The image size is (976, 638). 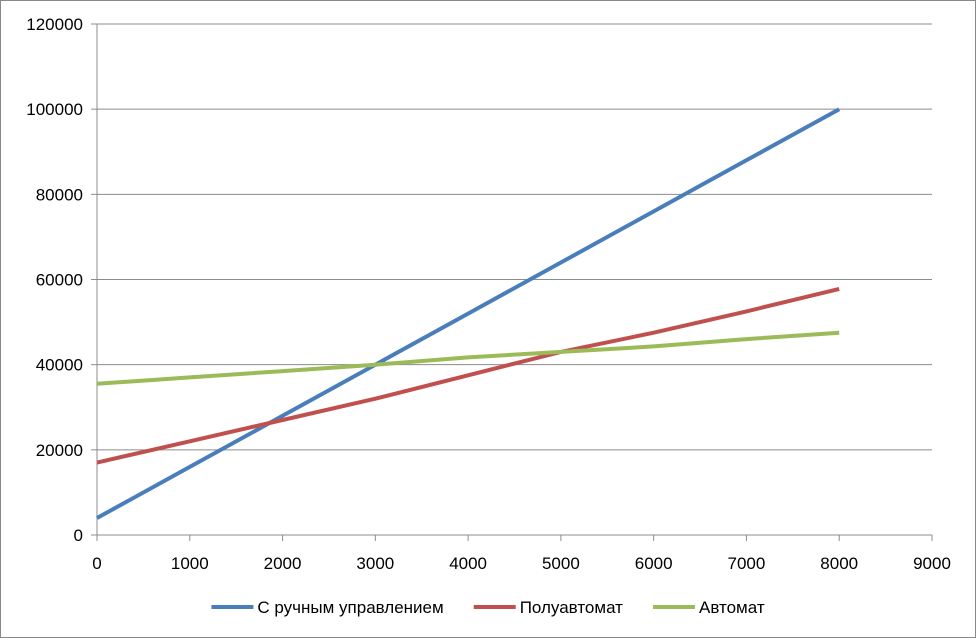 I want to click on x-tick-label: 6000, so click(x=654, y=563).